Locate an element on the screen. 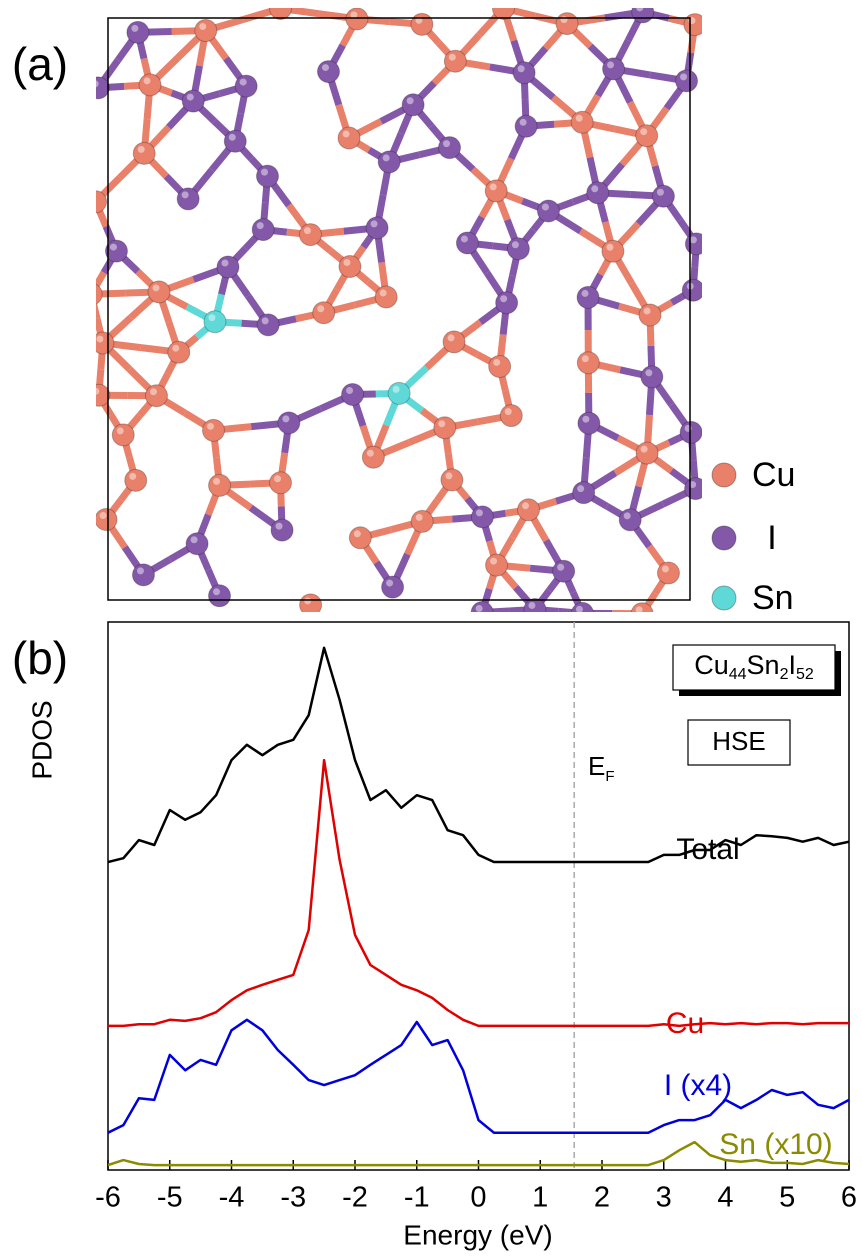 The image size is (862, 1259). series-label: Cu is located at coordinates (685, 1023).